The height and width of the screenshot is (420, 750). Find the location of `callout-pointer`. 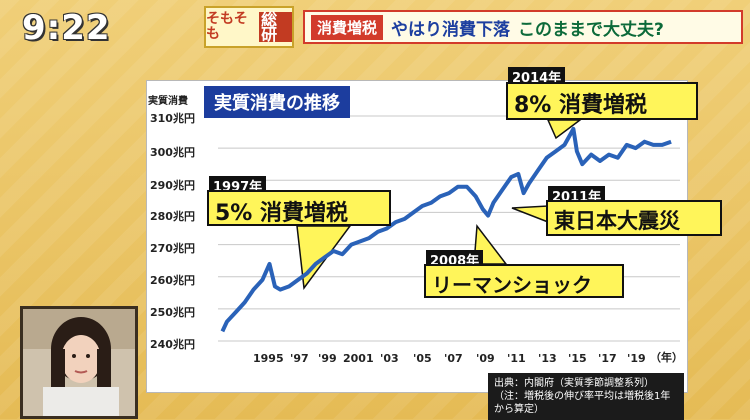

callout-pointer is located at coordinates (530, 214).